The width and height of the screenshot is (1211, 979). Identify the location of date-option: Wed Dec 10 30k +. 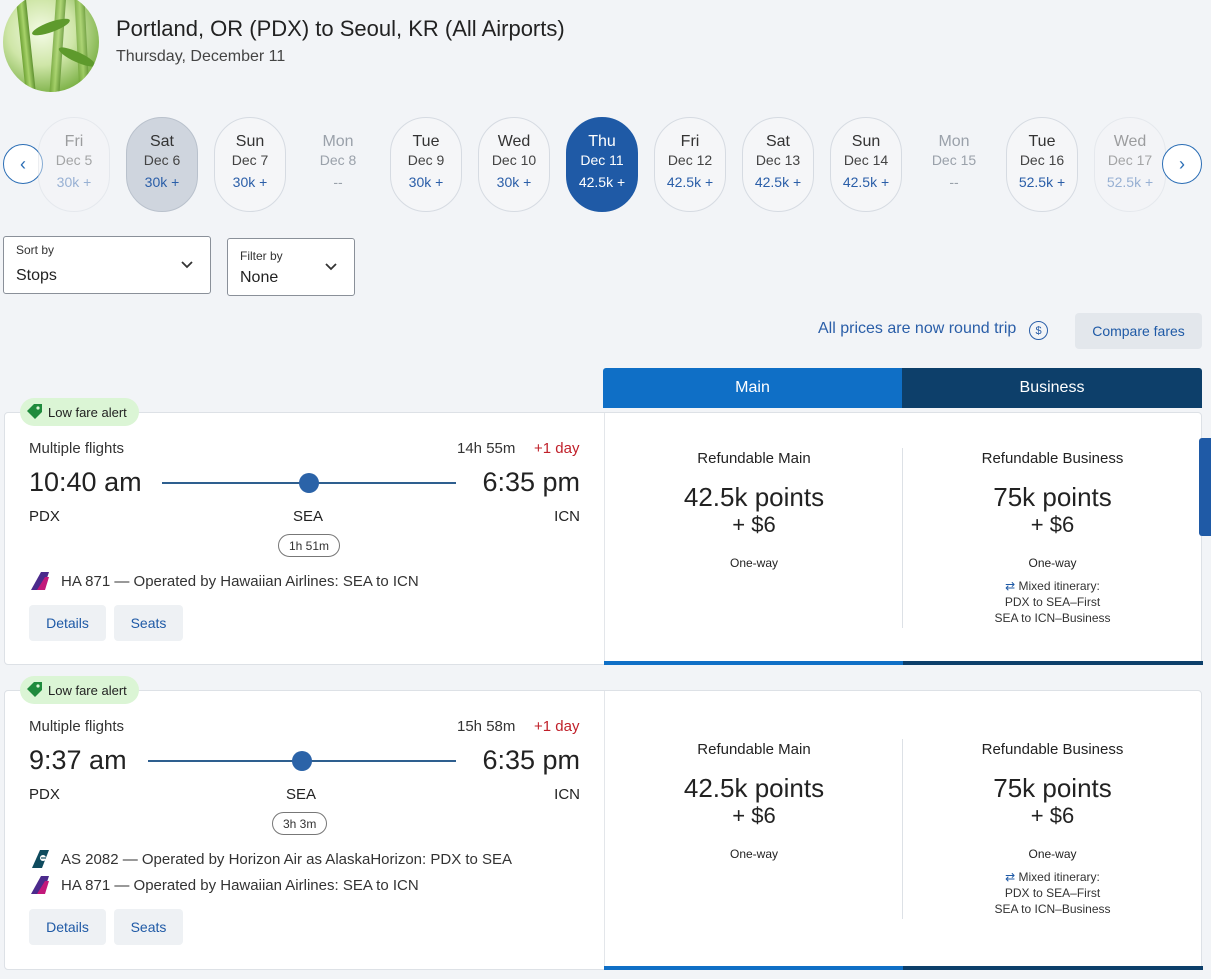
(514, 164).